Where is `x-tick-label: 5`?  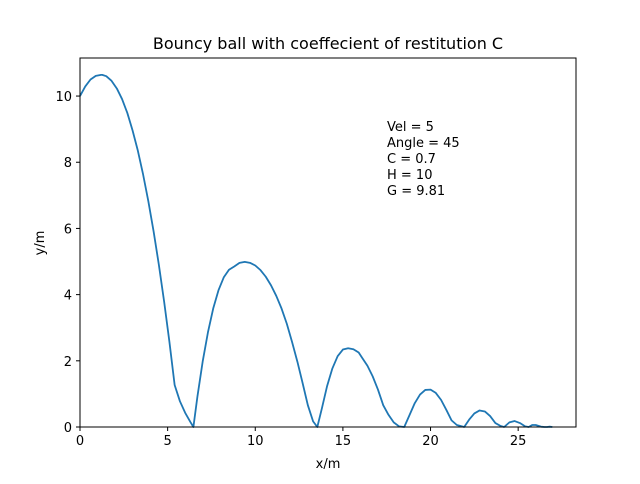 x-tick-label: 5 is located at coordinates (167, 441).